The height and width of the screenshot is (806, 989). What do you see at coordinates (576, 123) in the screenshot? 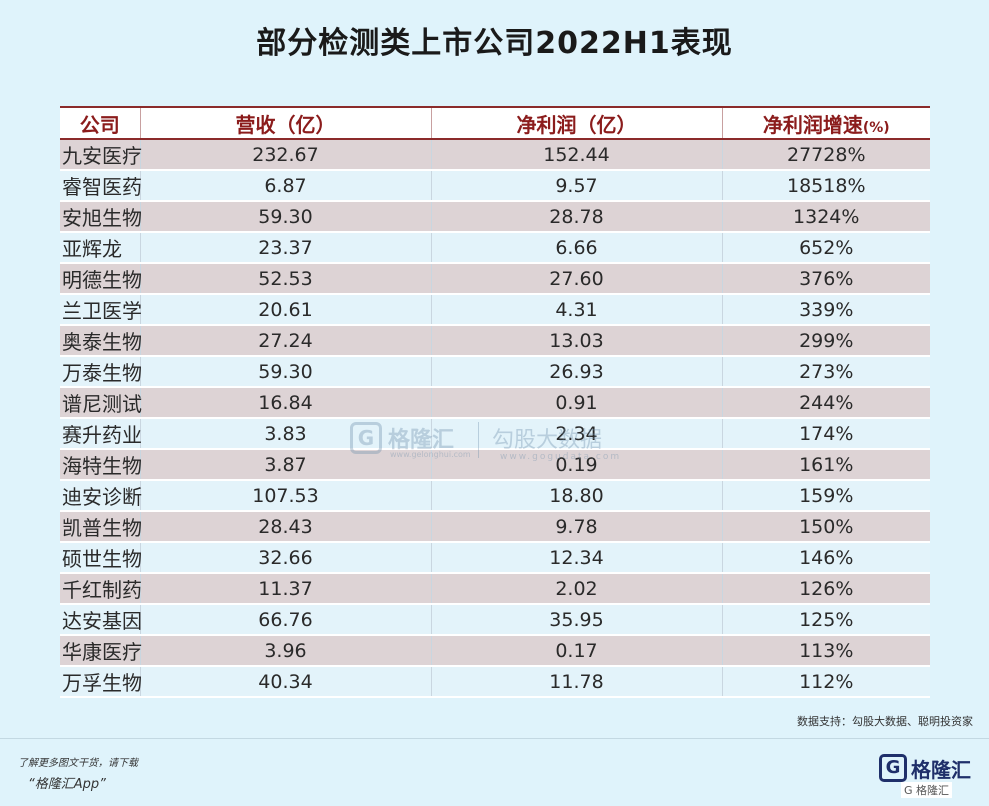
I see `header-profit: 净利润（亿）` at bounding box center [576, 123].